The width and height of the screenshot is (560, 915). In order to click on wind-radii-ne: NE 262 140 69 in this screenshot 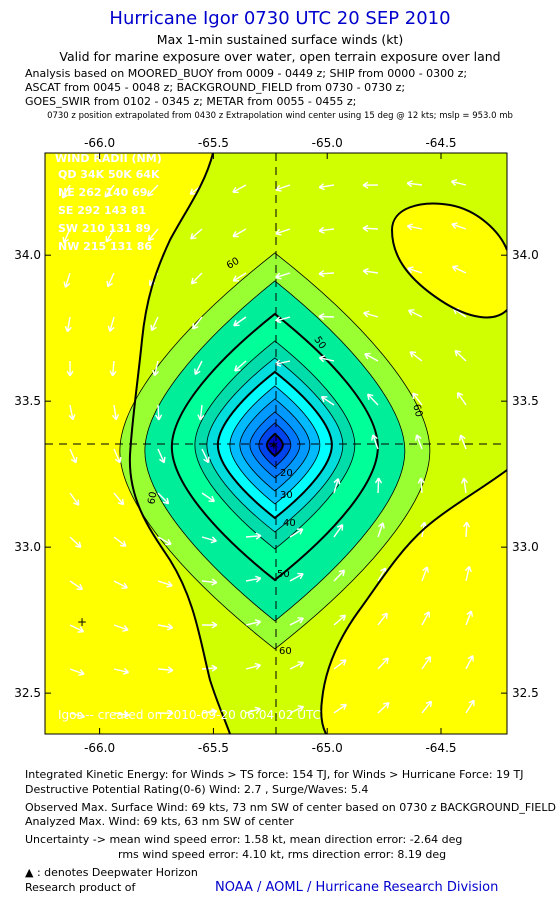, I will do `click(102, 192)`.